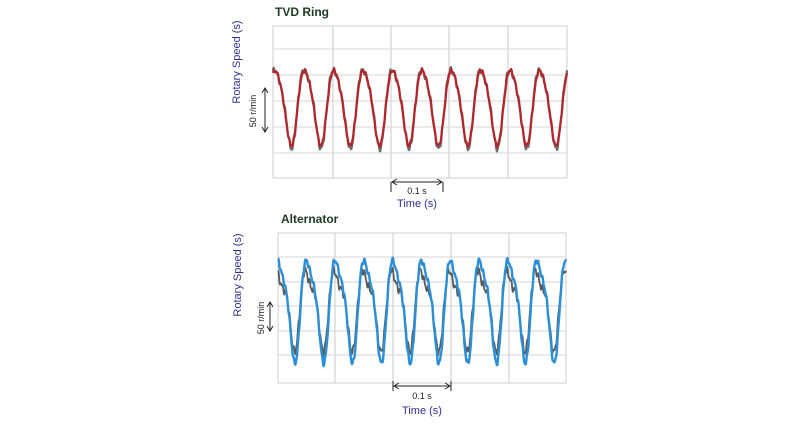  I want to click on series-line-gray, so click(420, 109).